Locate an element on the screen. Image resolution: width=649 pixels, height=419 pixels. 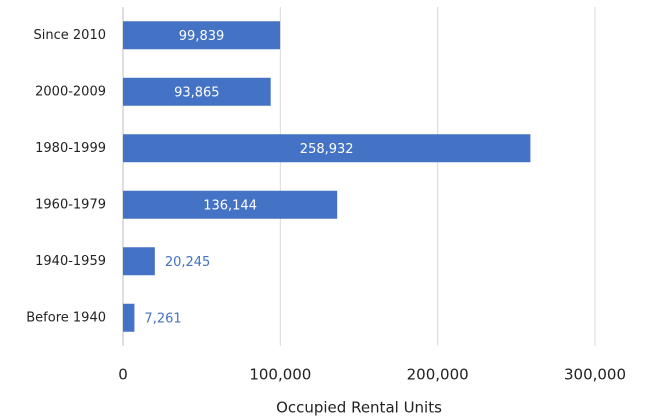
y-tick-label: 1940-1959 is located at coordinates (70, 261).